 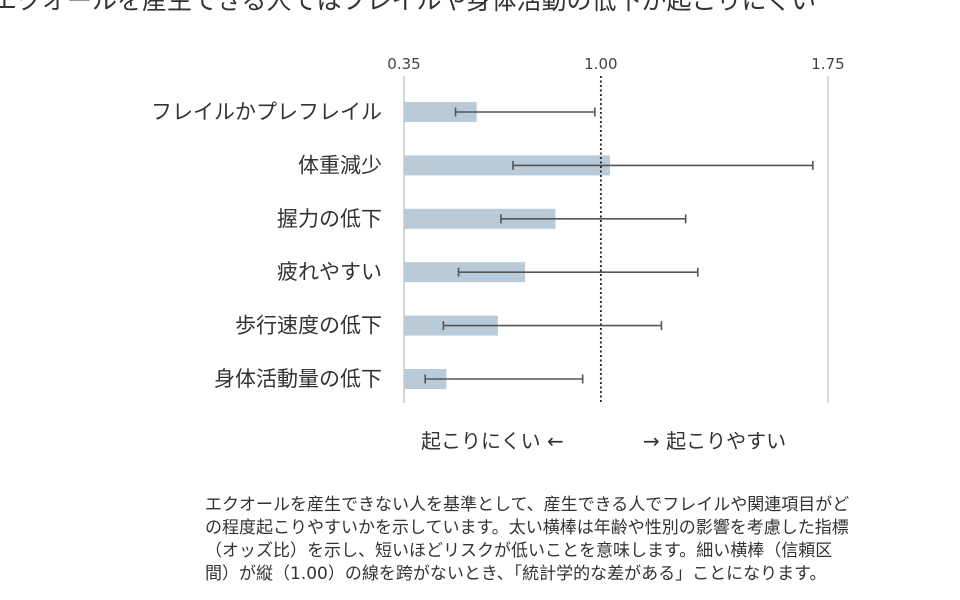 What do you see at coordinates (266, 112) in the screenshot?
I see `category-label: フレイルかプレフレイル` at bounding box center [266, 112].